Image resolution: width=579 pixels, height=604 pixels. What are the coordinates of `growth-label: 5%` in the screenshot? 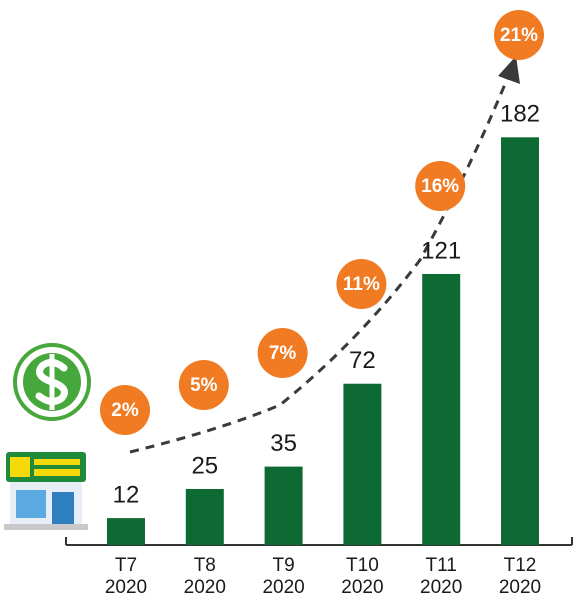 It's located at (204, 385).